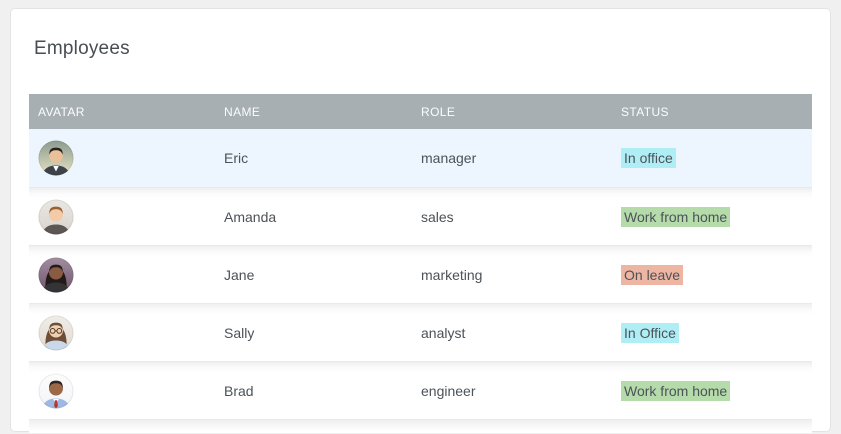 The width and height of the screenshot is (841, 434). Describe the element at coordinates (712, 158) in the screenshot. I see `status-cell: In office` at that location.